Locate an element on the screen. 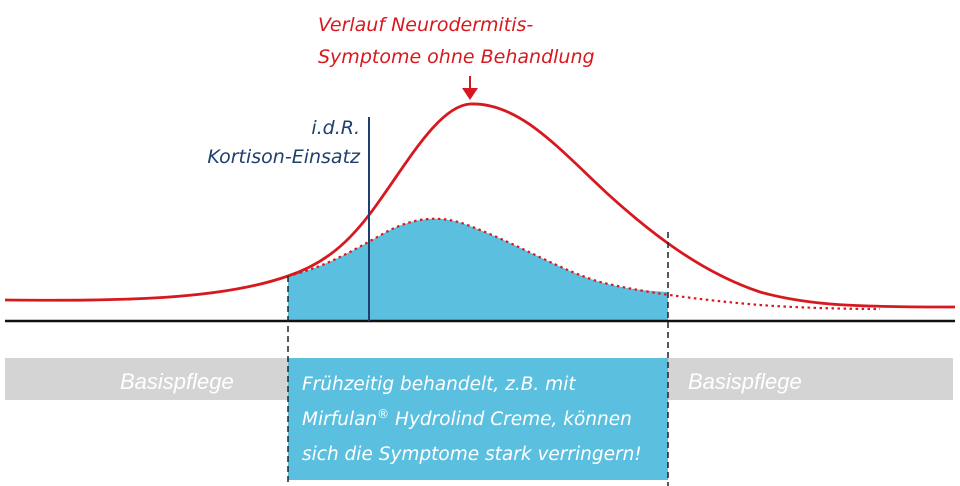 The width and height of the screenshot is (960, 486). basispflege-label-right: Basispflege is located at coordinates (745, 381).